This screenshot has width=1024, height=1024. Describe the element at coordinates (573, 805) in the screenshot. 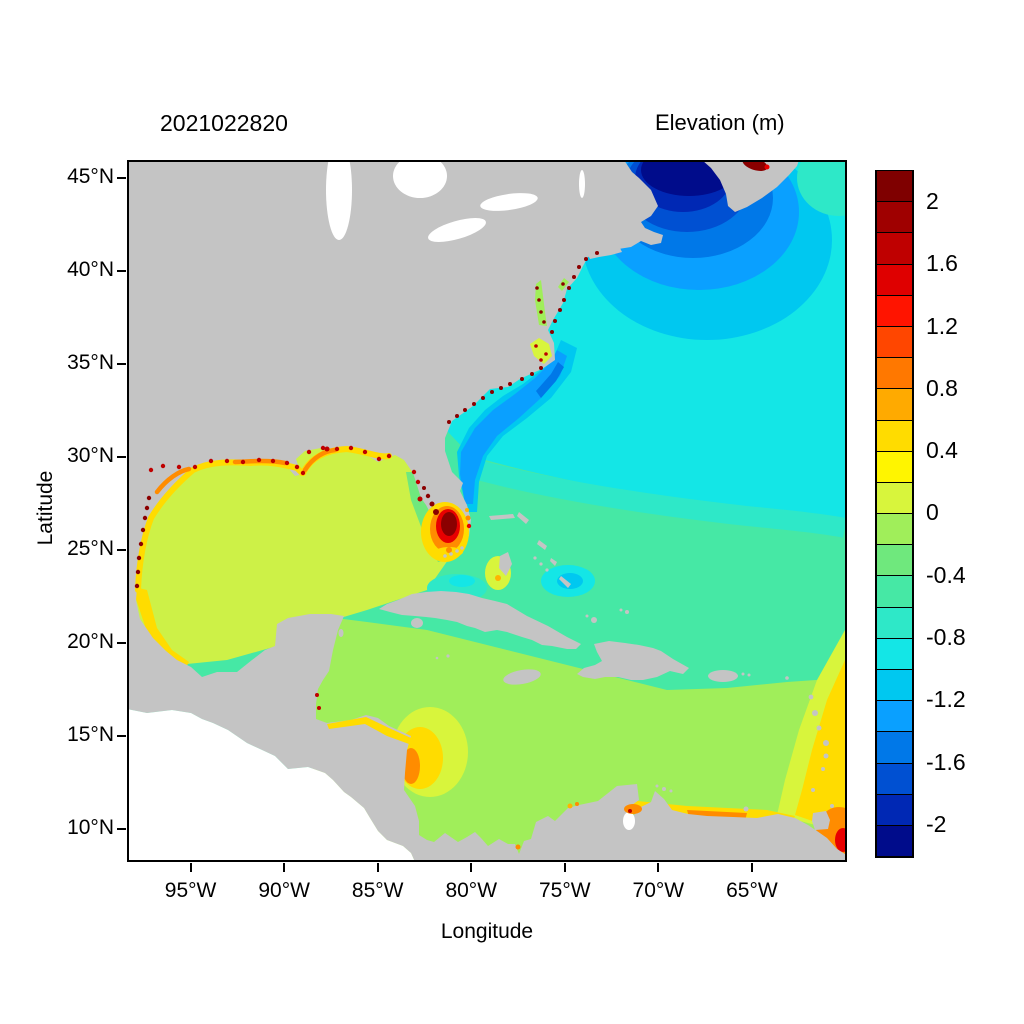

I see `colombia-coast-cells` at that location.